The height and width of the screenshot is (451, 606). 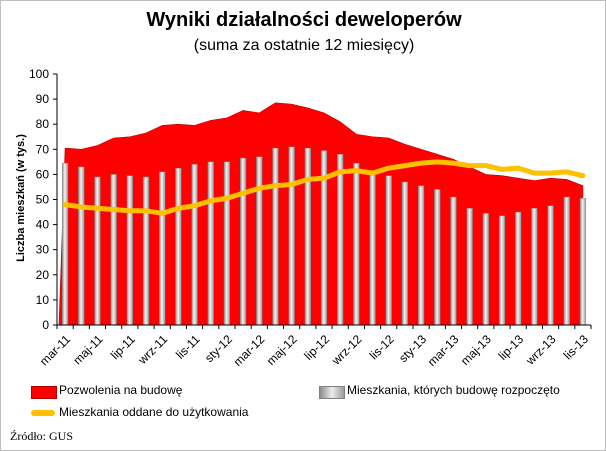 I want to click on completions-line, so click(x=324, y=187).